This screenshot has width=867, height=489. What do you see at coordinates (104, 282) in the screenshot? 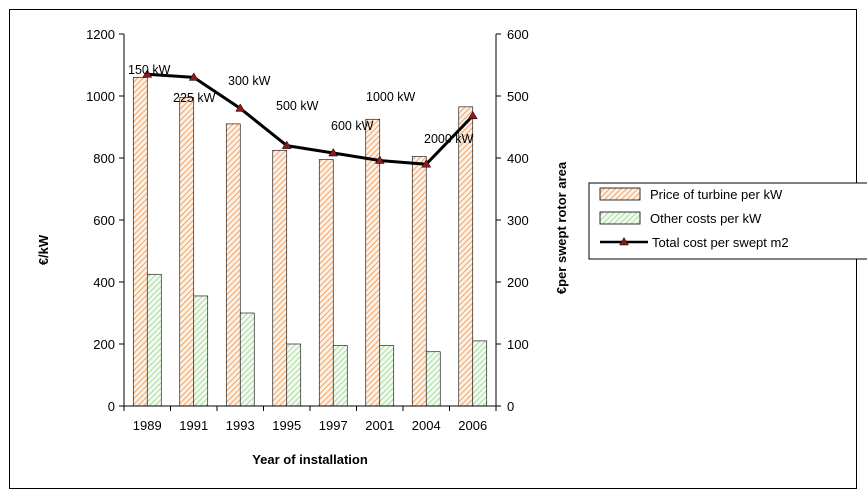
I see `y-tick-label-left: 400` at bounding box center [104, 282].